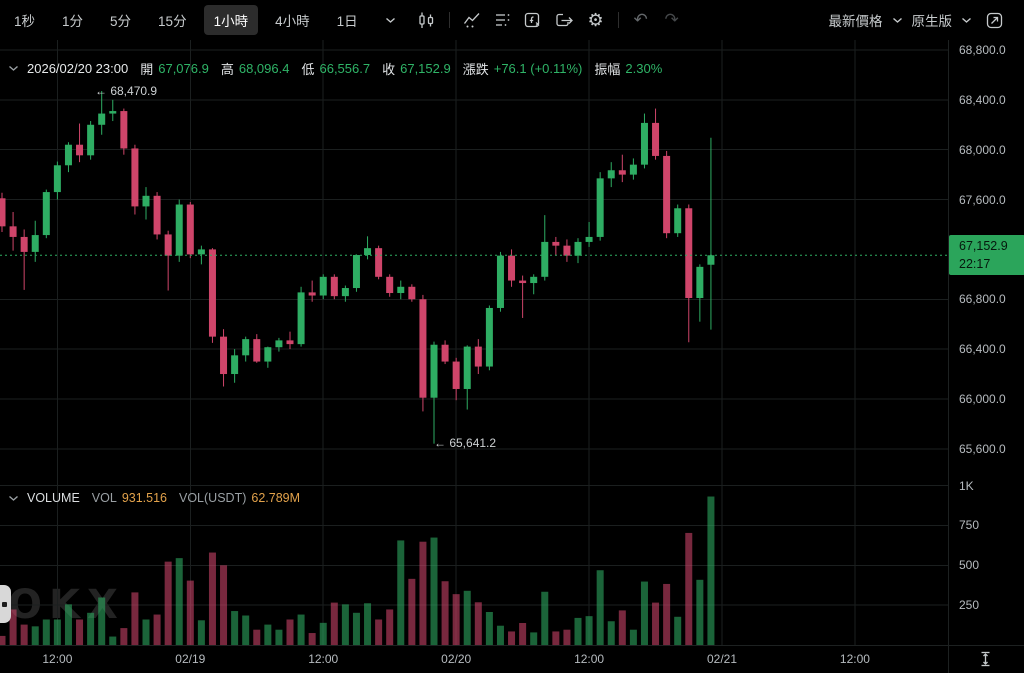  I want to click on indicator-list-icon, so click(503, 20).